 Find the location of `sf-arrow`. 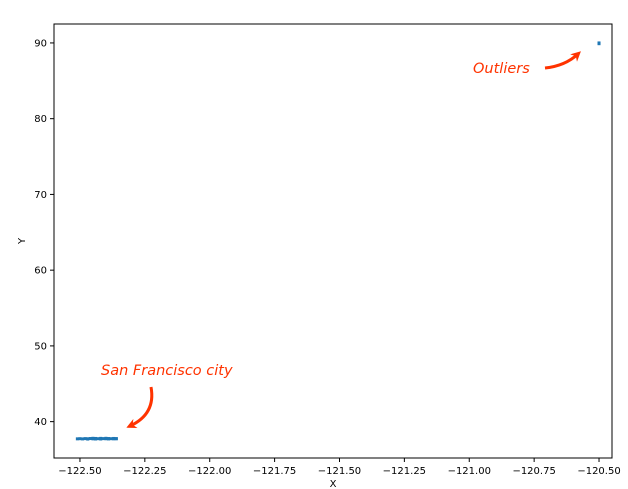

sf-arrow is located at coordinates (140, 407).